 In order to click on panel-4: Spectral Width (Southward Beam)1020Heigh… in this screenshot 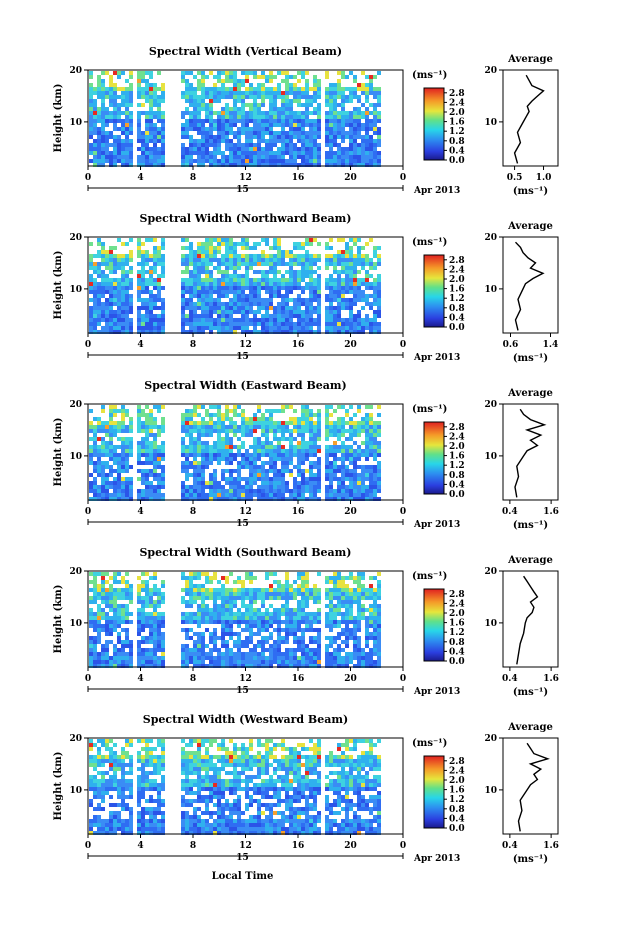, I will do `click(306, 622)`.